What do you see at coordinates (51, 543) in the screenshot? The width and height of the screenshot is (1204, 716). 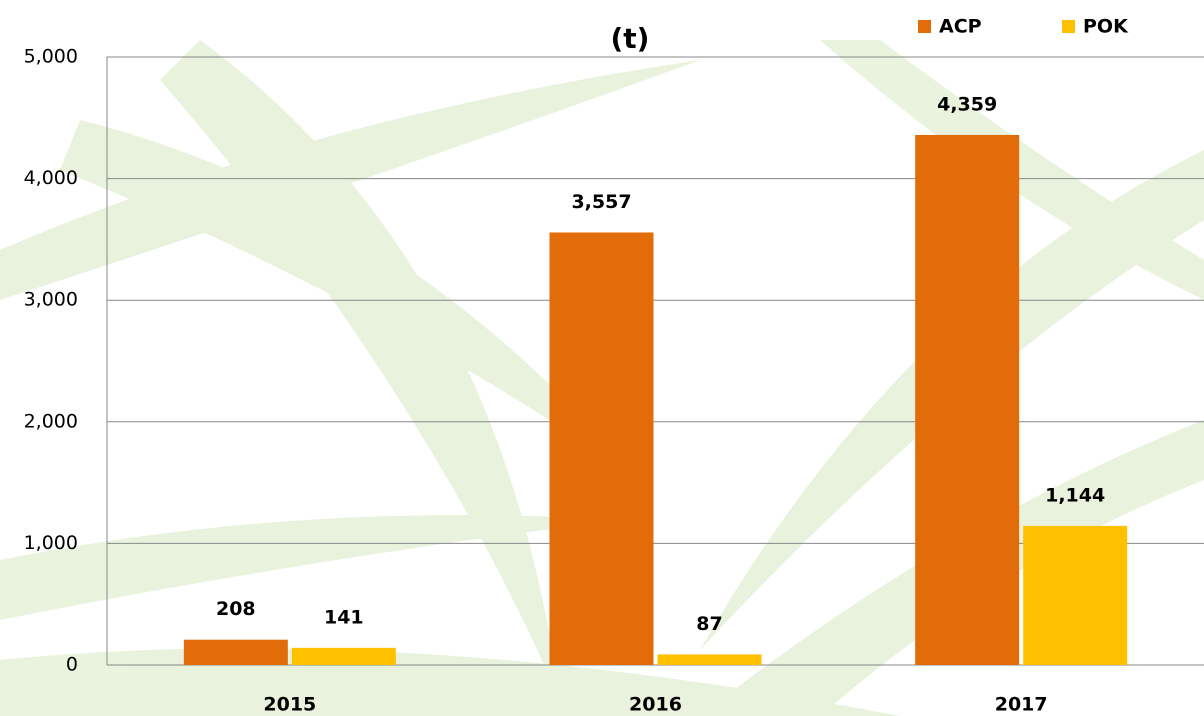 I see `y-tick-label: 1,000` at bounding box center [51, 543].